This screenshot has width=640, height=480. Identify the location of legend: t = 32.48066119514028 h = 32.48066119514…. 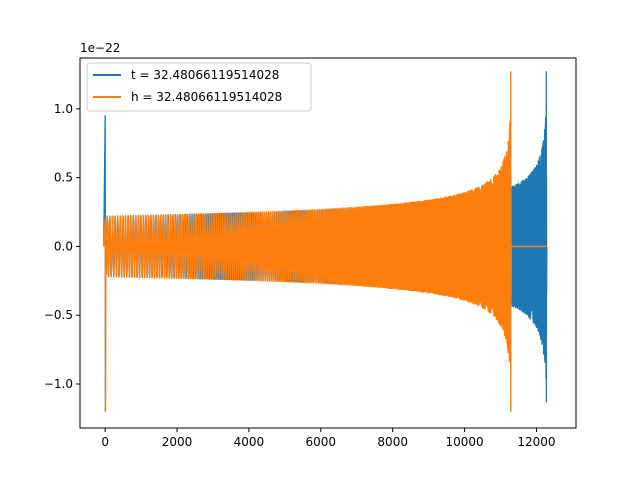
(199, 87).